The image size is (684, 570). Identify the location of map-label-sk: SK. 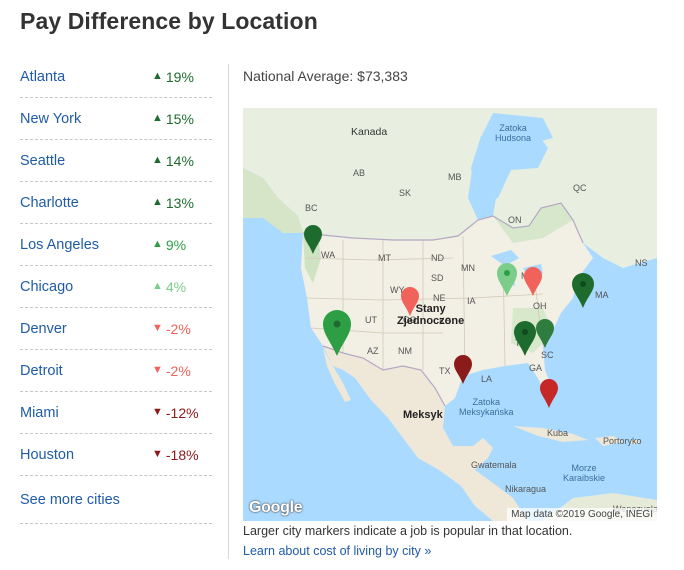
(405, 193).